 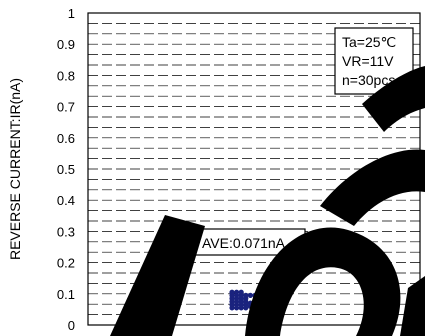 What do you see at coordinates (71, 13) in the screenshot?
I see `y-tick-label: 1` at bounding box center [71, 13].